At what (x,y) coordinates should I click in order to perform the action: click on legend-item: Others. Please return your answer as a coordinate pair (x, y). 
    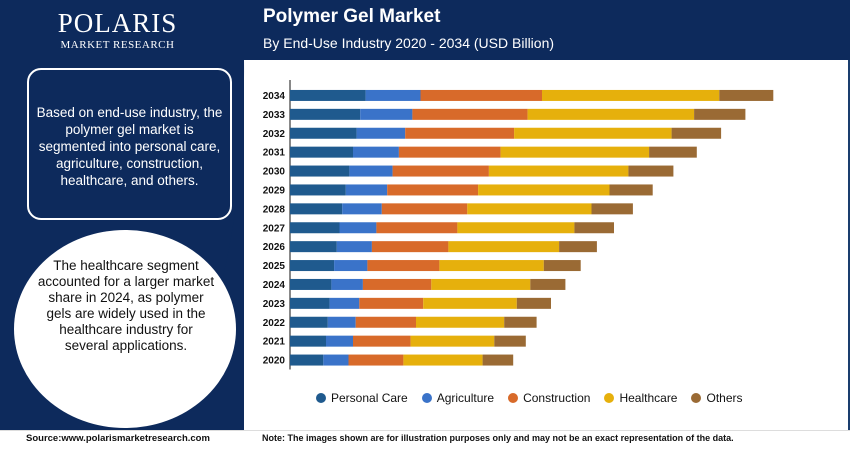
    Looking at the image, I should click on (717, 398).